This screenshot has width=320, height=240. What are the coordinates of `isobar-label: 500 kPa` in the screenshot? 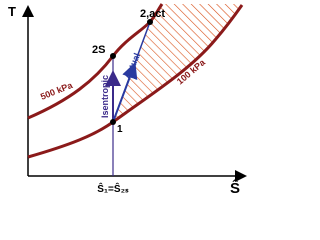 It's located at (57, 91).